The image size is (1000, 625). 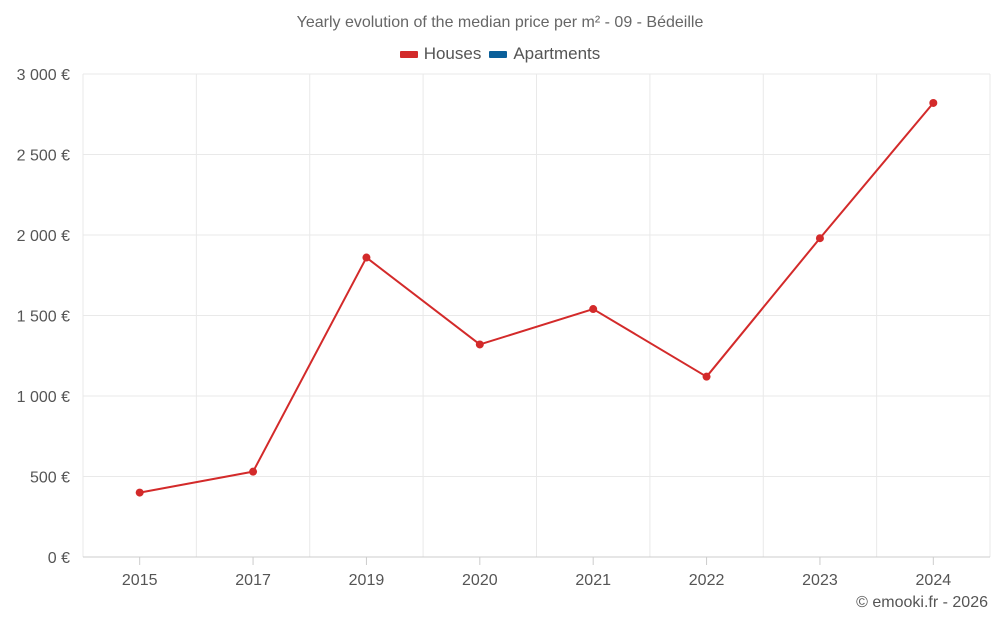 I want to click on y-tick-label: 0 €, so click(x=59, y=558).